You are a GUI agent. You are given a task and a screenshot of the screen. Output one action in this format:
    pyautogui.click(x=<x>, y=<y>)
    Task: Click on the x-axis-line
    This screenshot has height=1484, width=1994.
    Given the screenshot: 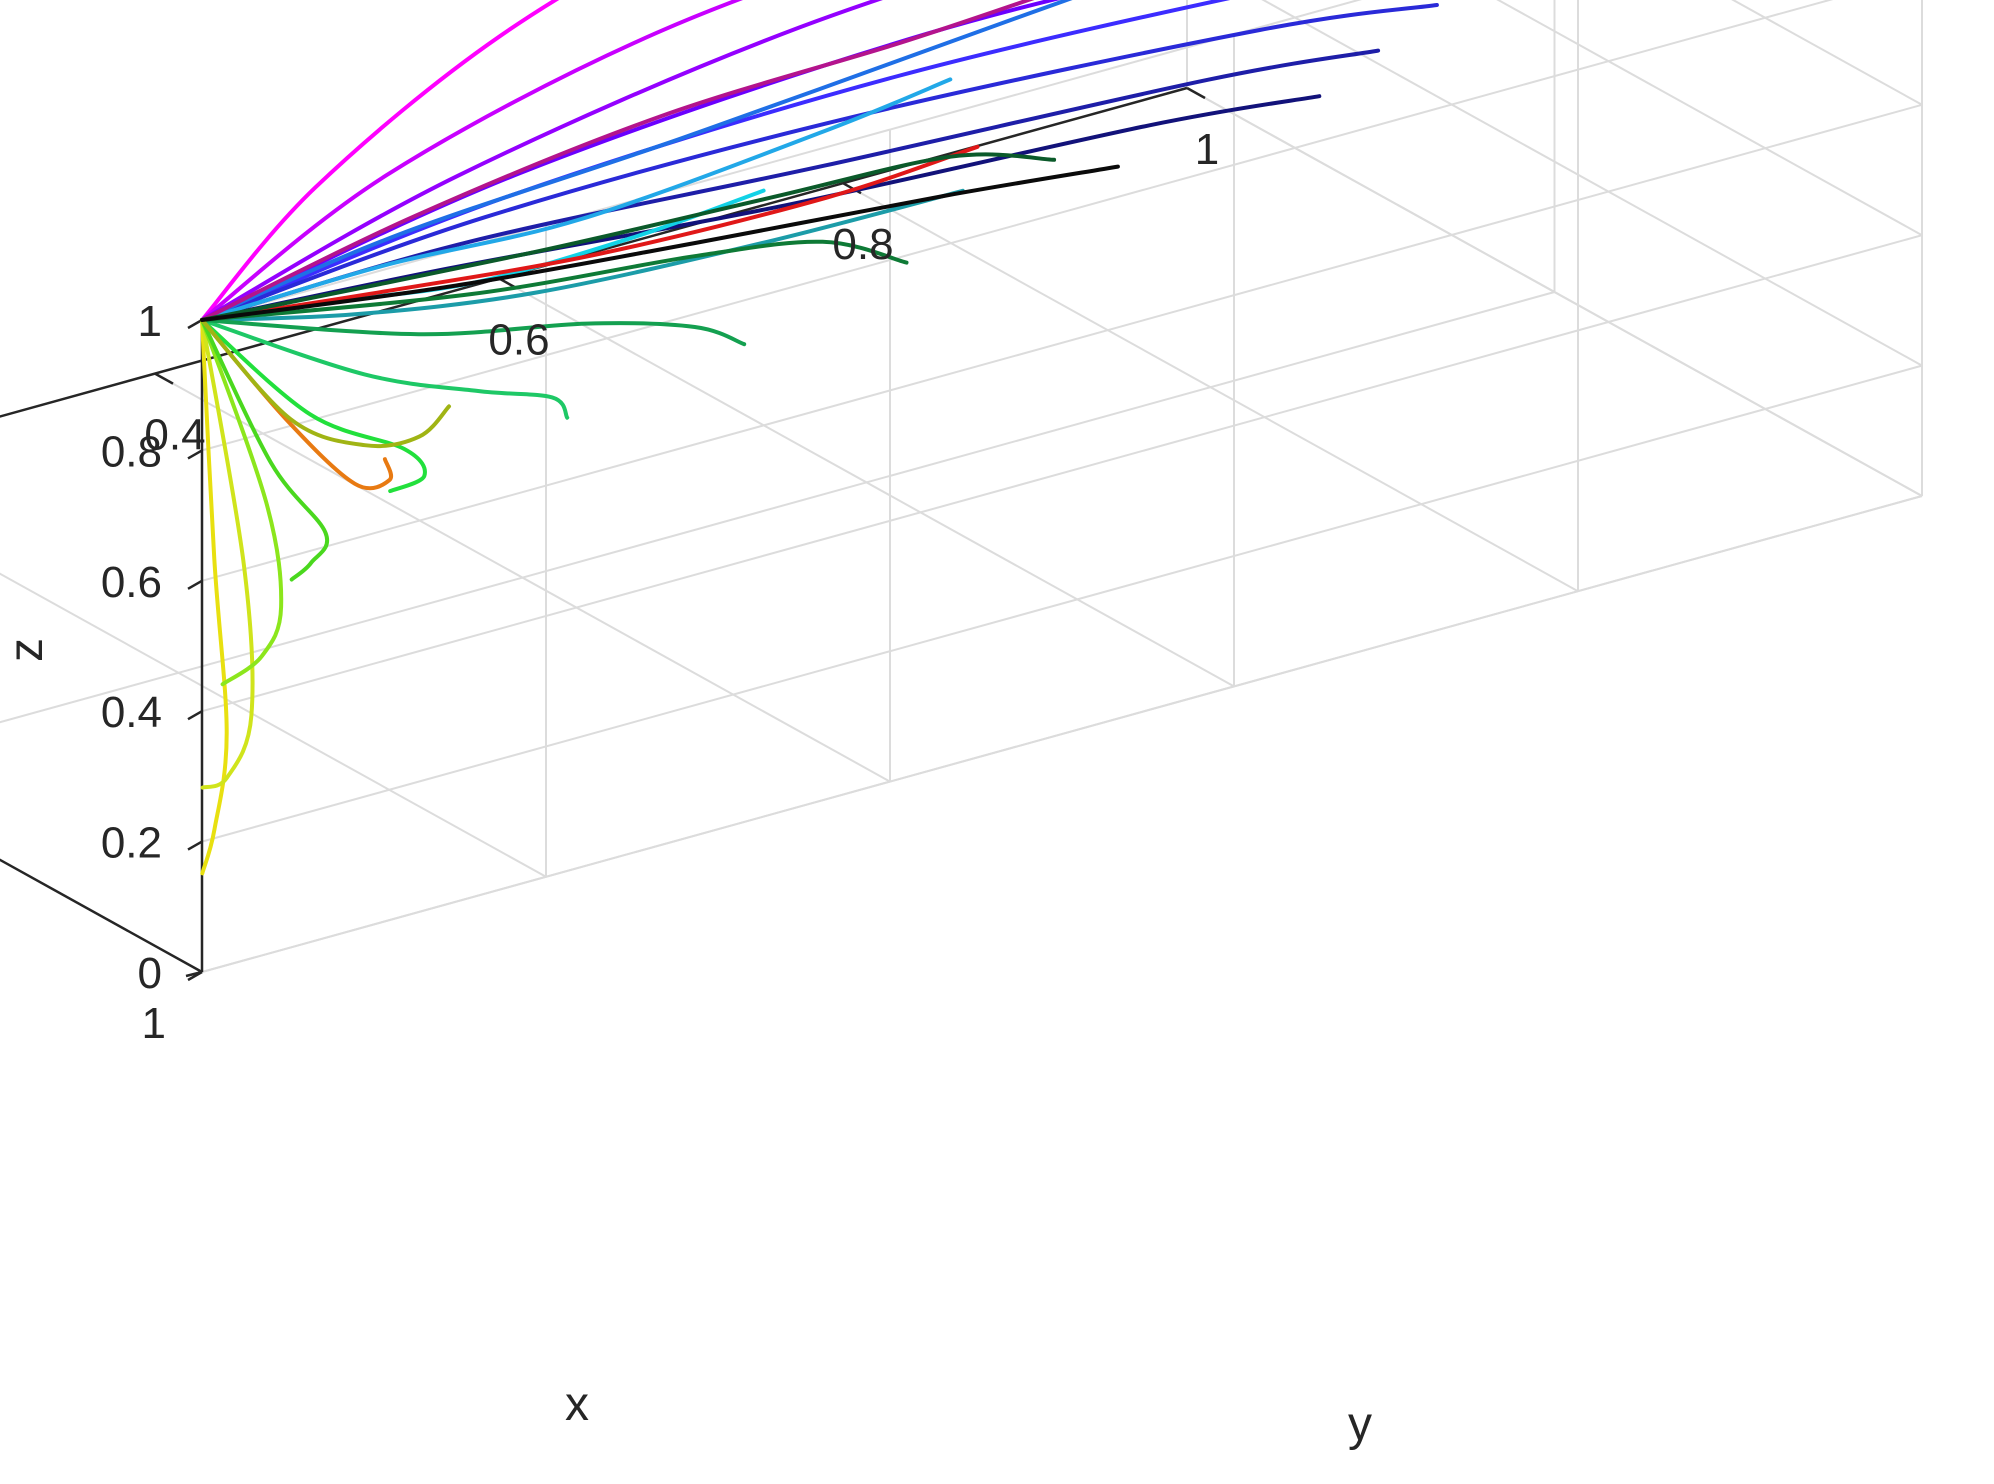 What is the action you would take?
    pyautogui.click(x=101, y=916)
    